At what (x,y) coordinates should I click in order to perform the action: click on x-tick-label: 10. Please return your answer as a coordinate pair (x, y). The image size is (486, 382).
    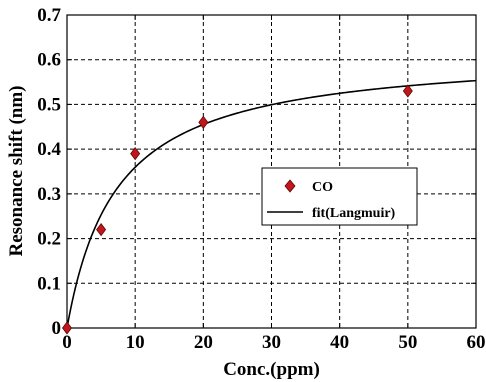
    Looking at the image, I should click on (135, 342).